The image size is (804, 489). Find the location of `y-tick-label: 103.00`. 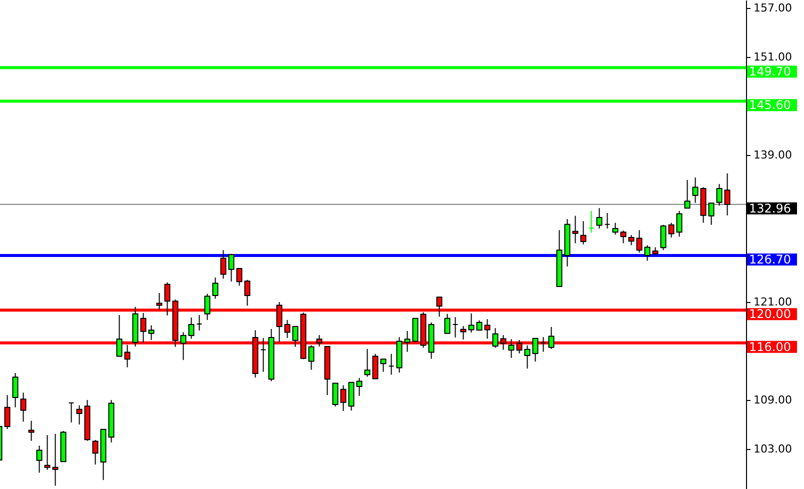

y-tick-label: 103.00 is located at coordinates (773, 449).